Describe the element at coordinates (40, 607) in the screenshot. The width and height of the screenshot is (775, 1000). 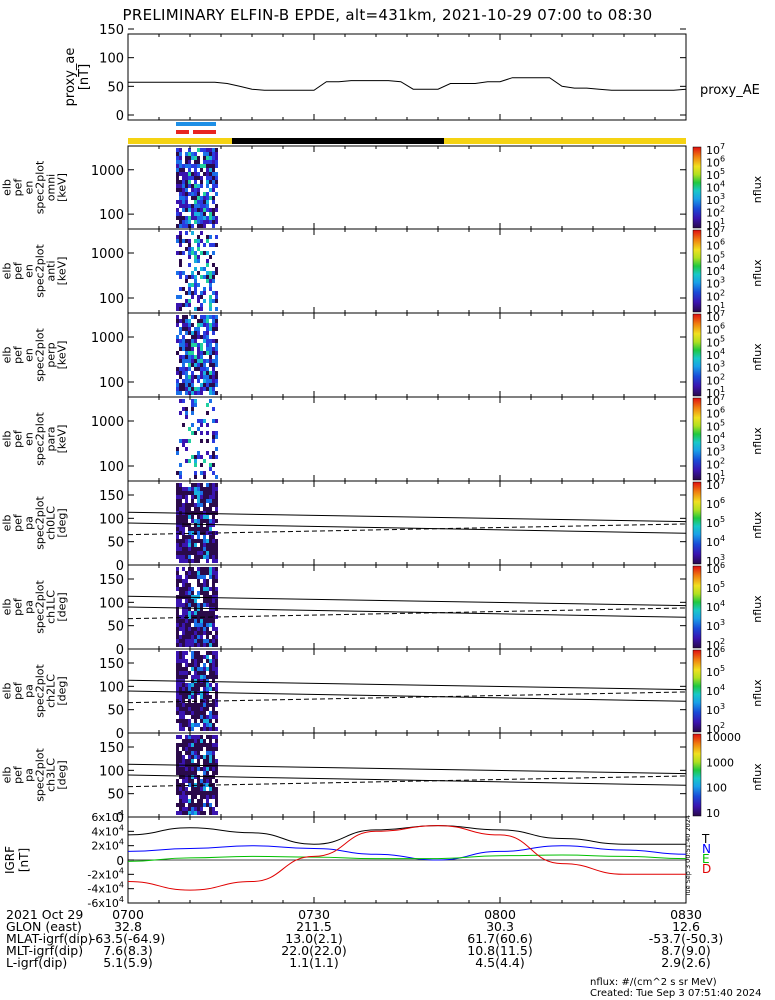
I see `panel-ylabel-line: spec2plot` at that location.